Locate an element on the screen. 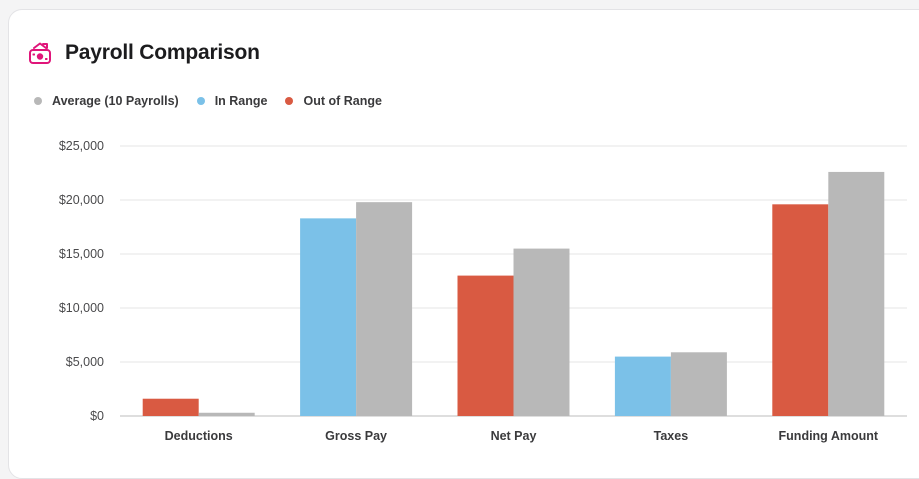 The width and height of the screenshot is (919, 479). x-category-label: Deductions is located at coordinates (199, 436).